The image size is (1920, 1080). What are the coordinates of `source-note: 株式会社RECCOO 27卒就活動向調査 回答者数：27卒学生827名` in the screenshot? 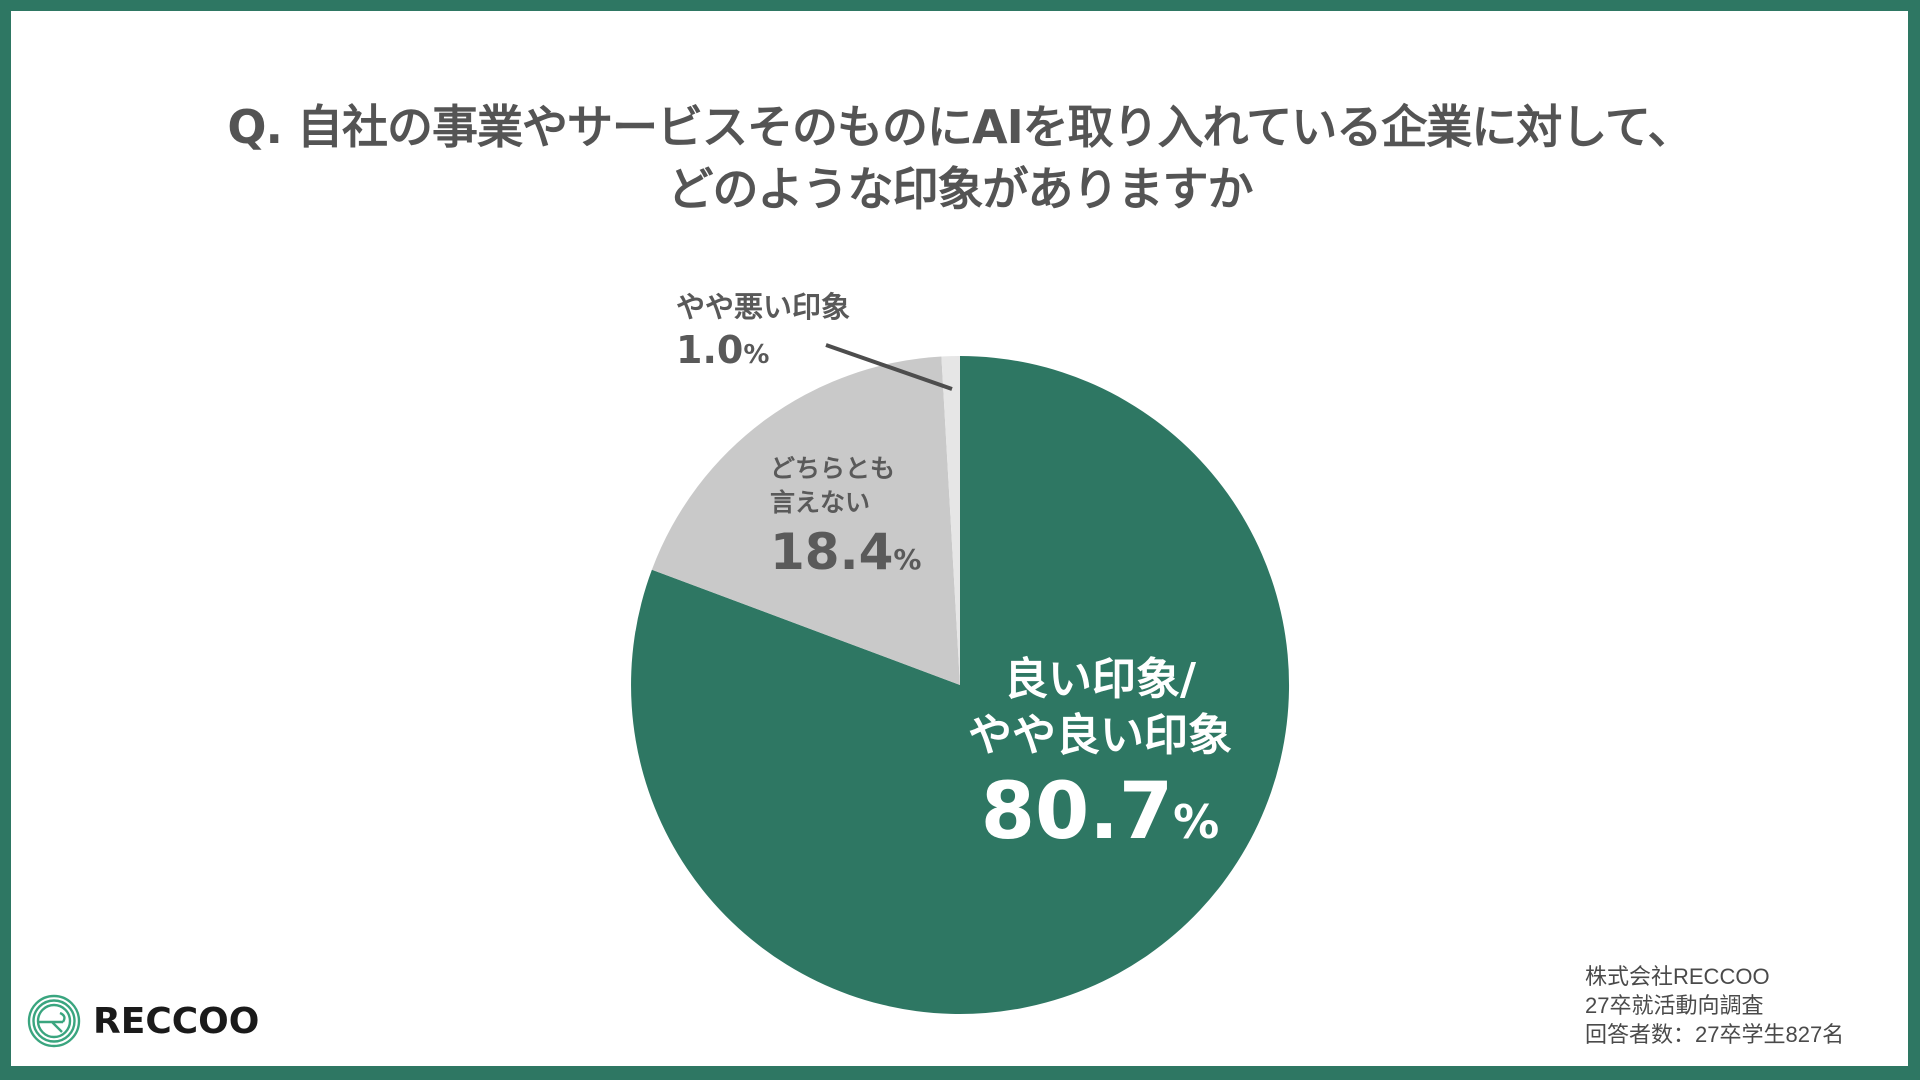 It's located at (1714, 1005).